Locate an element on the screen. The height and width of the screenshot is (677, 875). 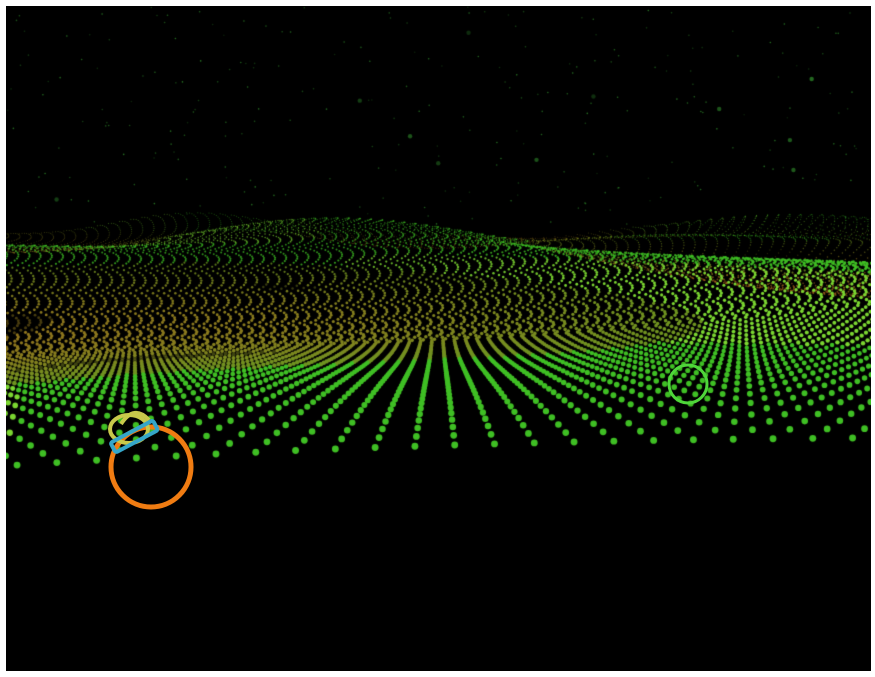
marker-overlay is located at coordinates (408, 436).